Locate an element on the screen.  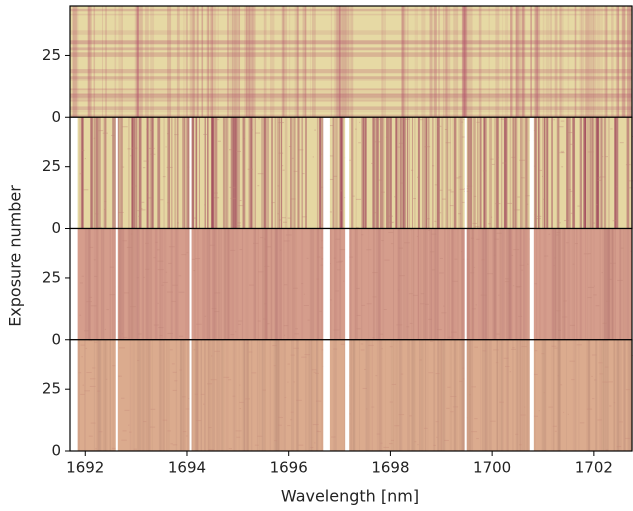
x-tick-label: 1694 is located at coordinates (187, 468).